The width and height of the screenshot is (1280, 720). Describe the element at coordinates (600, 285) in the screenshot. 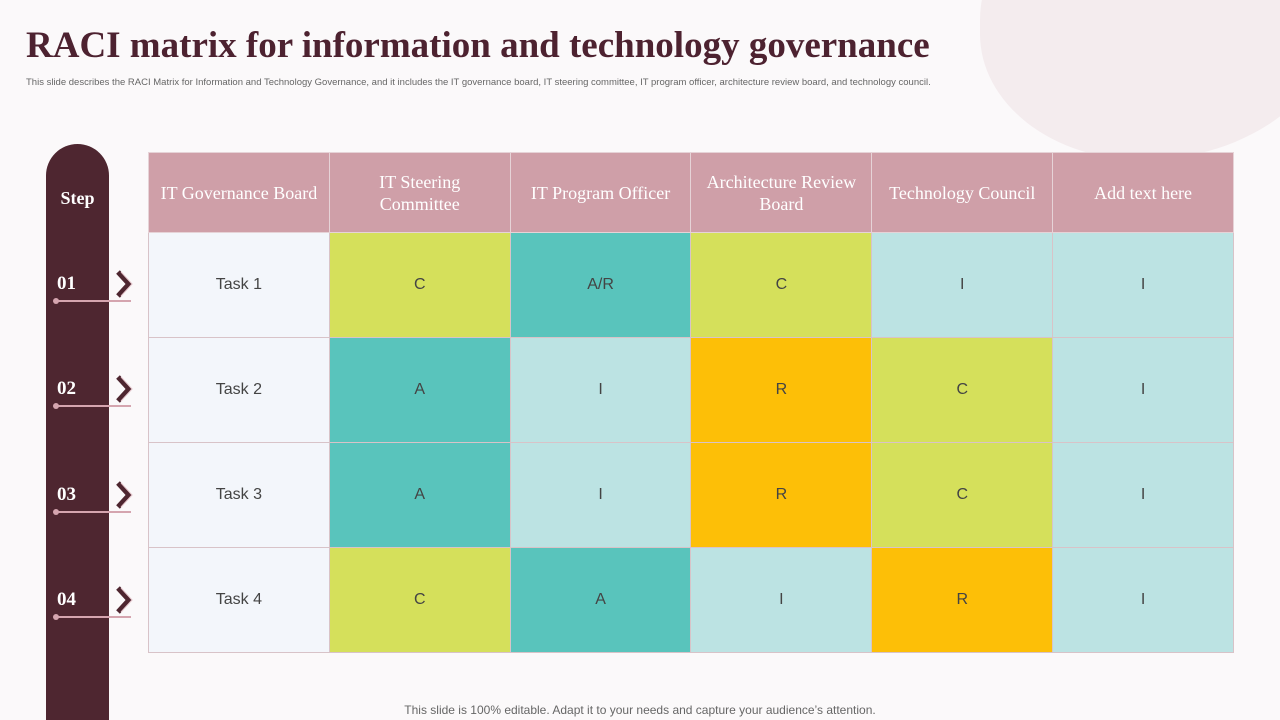

I see `raci-cell: A/R` at that location.